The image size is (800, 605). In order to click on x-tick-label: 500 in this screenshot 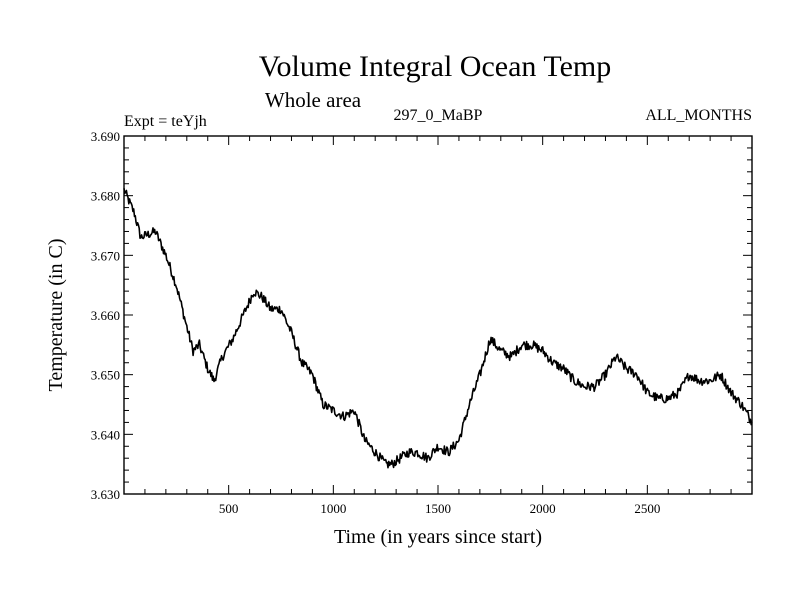, I will do `click(229, 508)`.